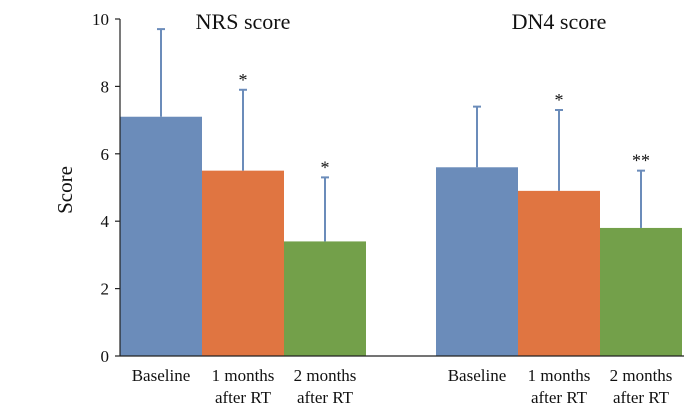  Describe the element at coordinates (105, 356) in the screenshot. I see `y-tick-label: 0` at that location.